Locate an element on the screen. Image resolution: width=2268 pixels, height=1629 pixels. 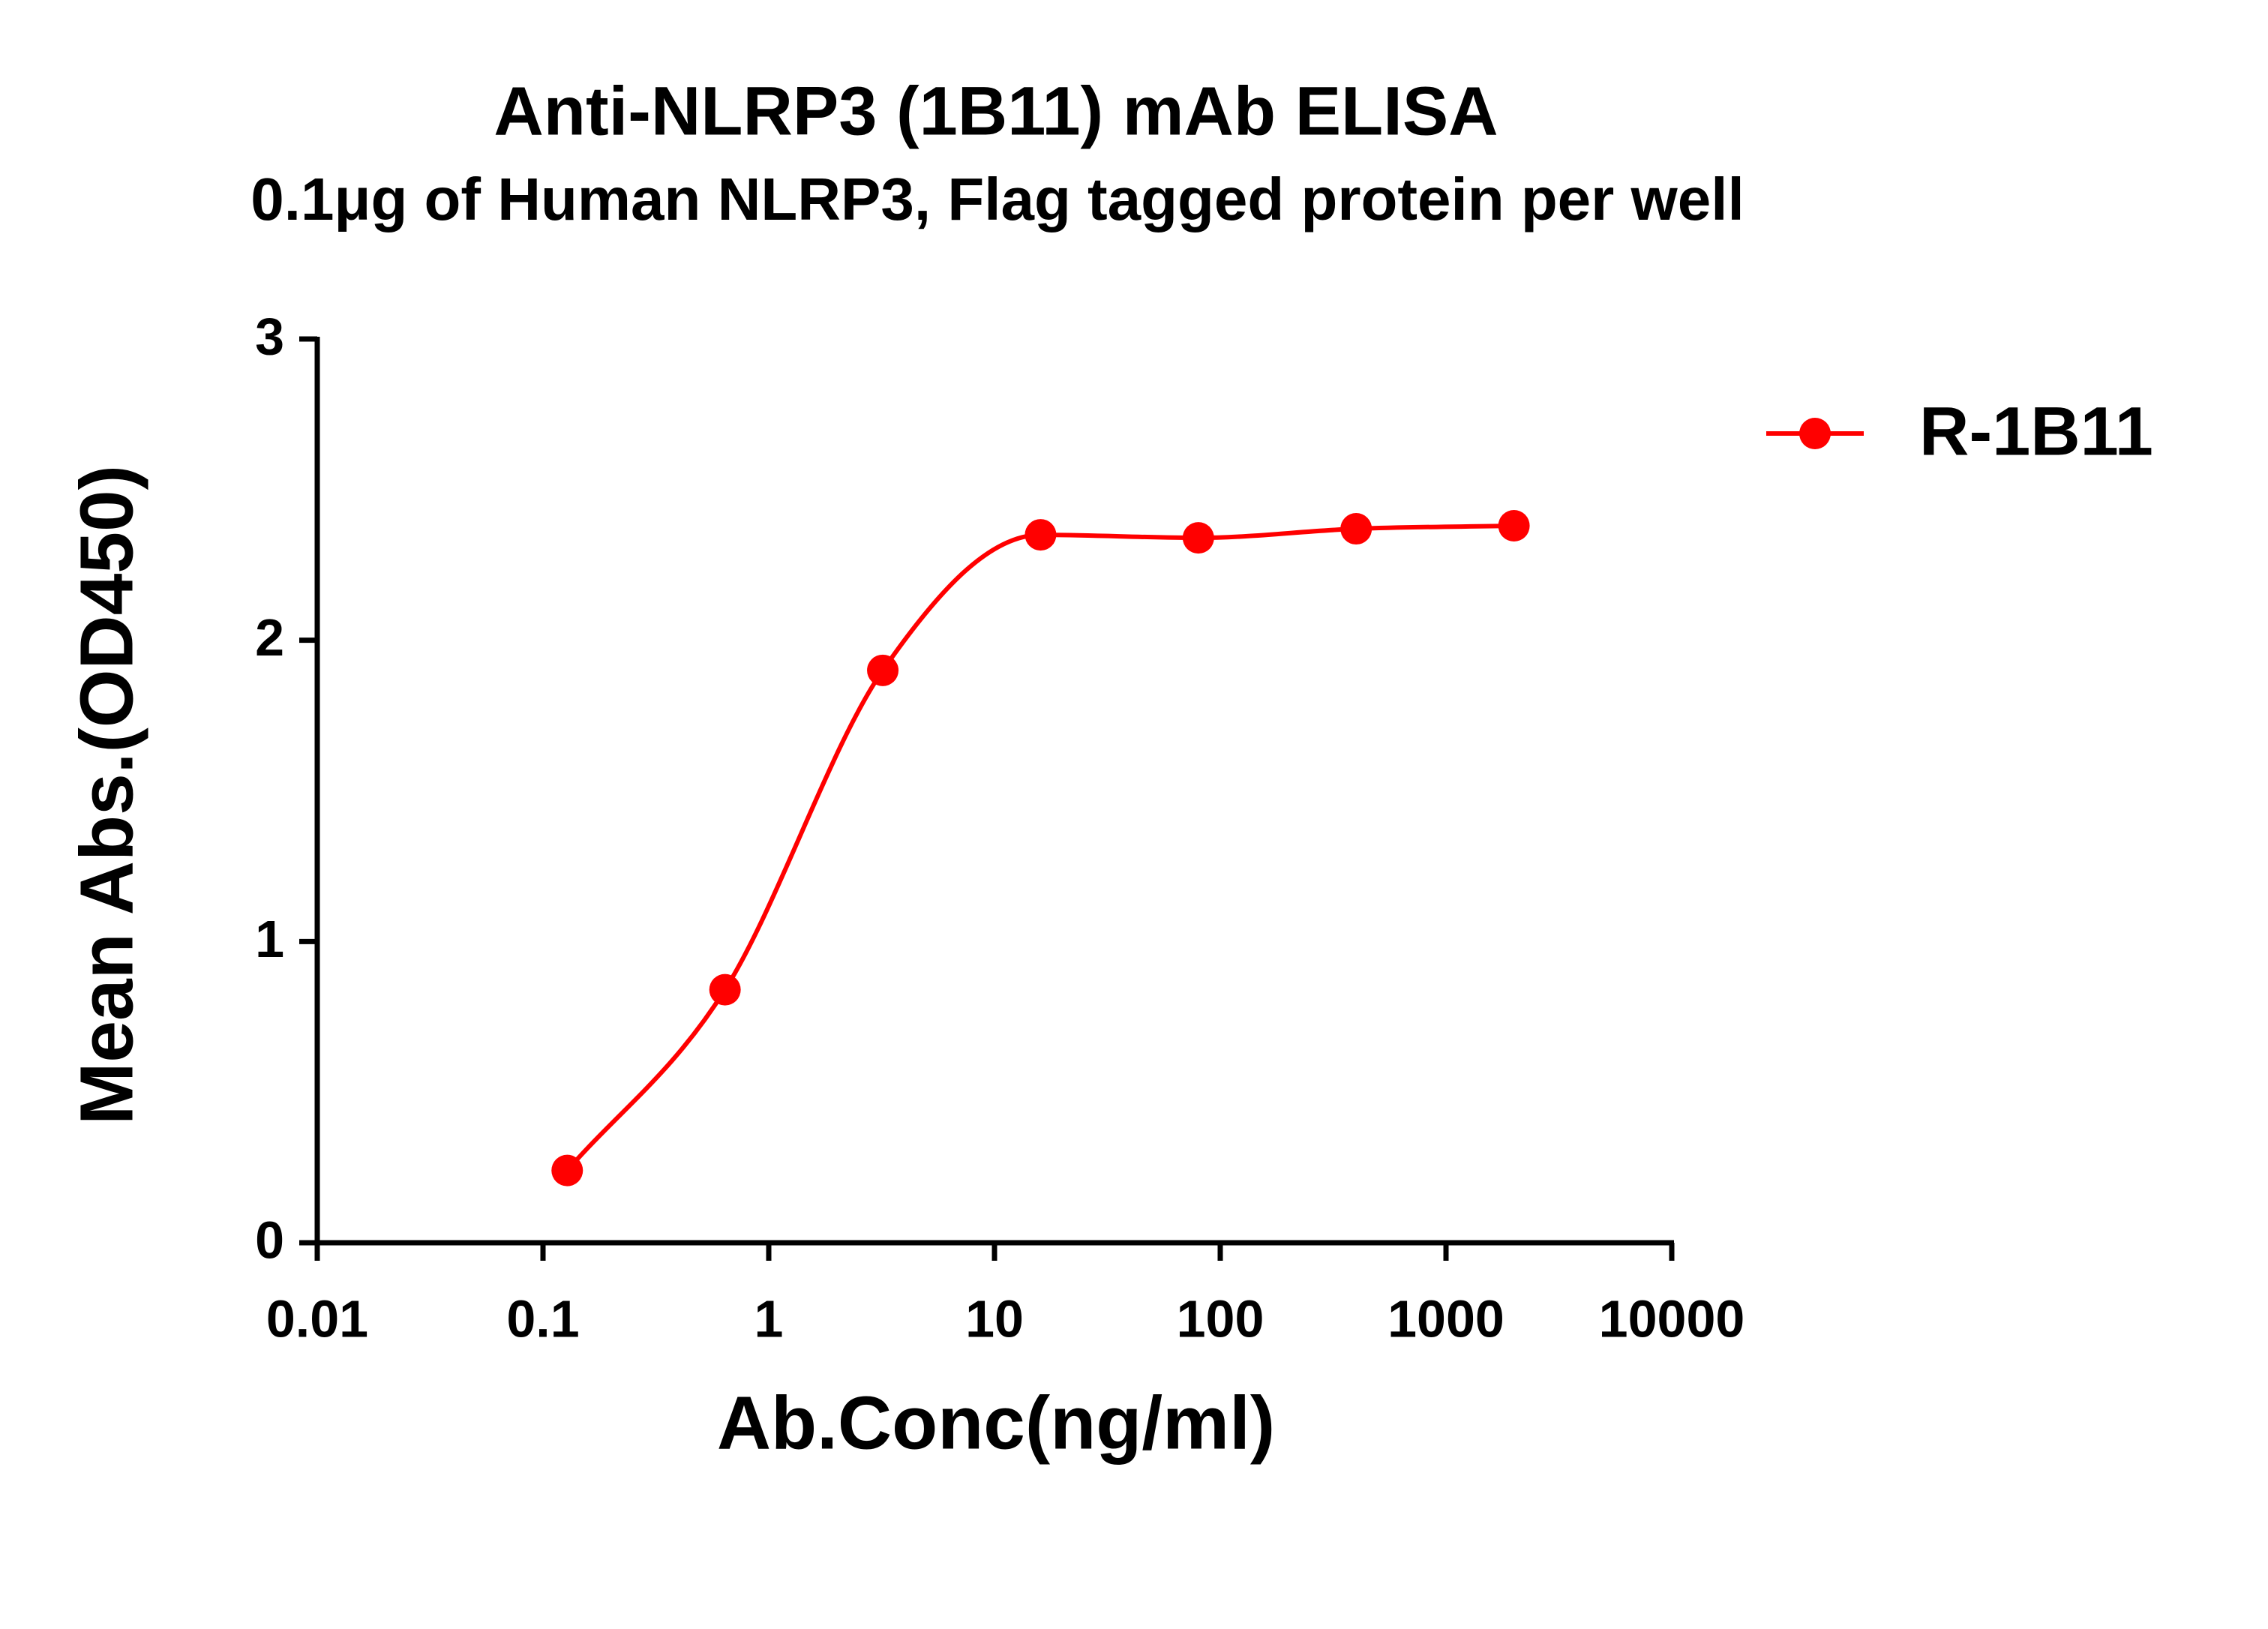
x-tick-label: 10 is located at coordinates (994, 1318).